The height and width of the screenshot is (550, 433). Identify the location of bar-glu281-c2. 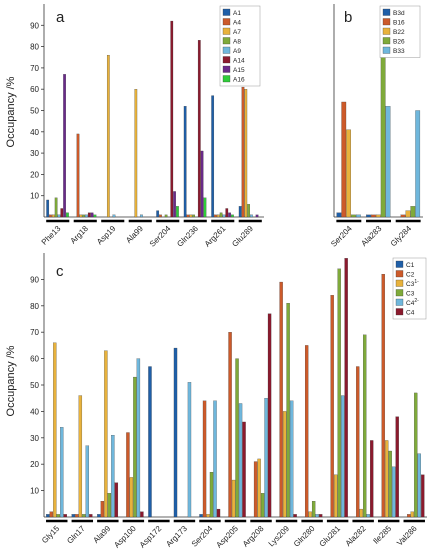
(332, 406).